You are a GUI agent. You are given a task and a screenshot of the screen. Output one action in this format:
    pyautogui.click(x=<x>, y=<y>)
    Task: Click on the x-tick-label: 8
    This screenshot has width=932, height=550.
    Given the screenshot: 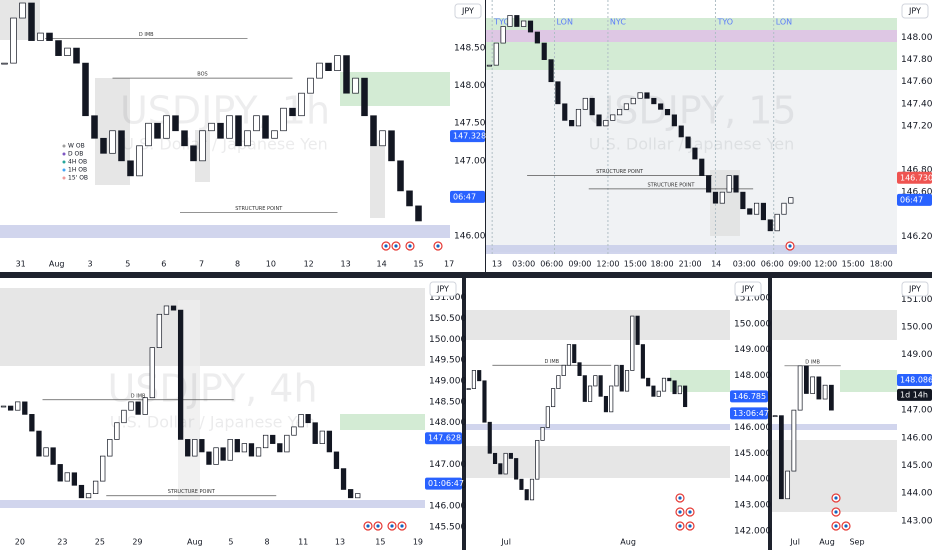 What is the action you would take?
    pyautogui.click(x=266, y=542)
    